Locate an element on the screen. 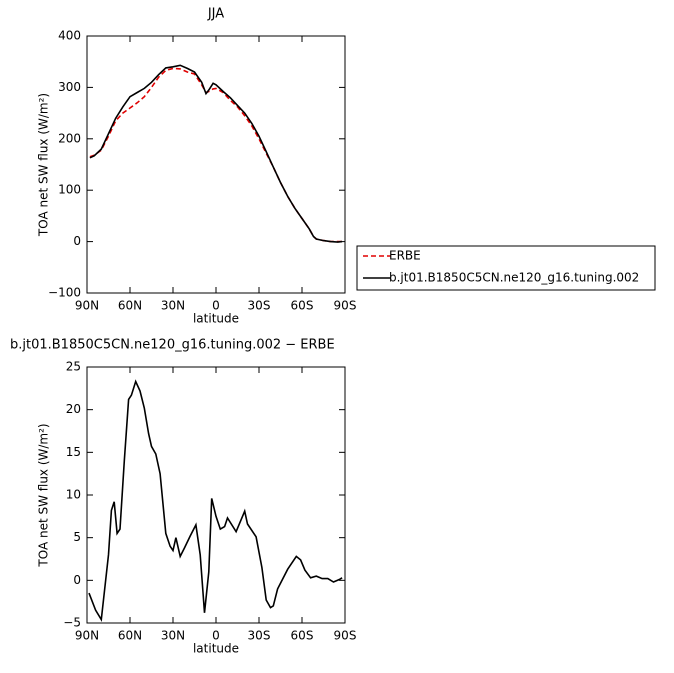 The image size is (674, 673). chart-title: JJA is located at coordinates (215, 14).